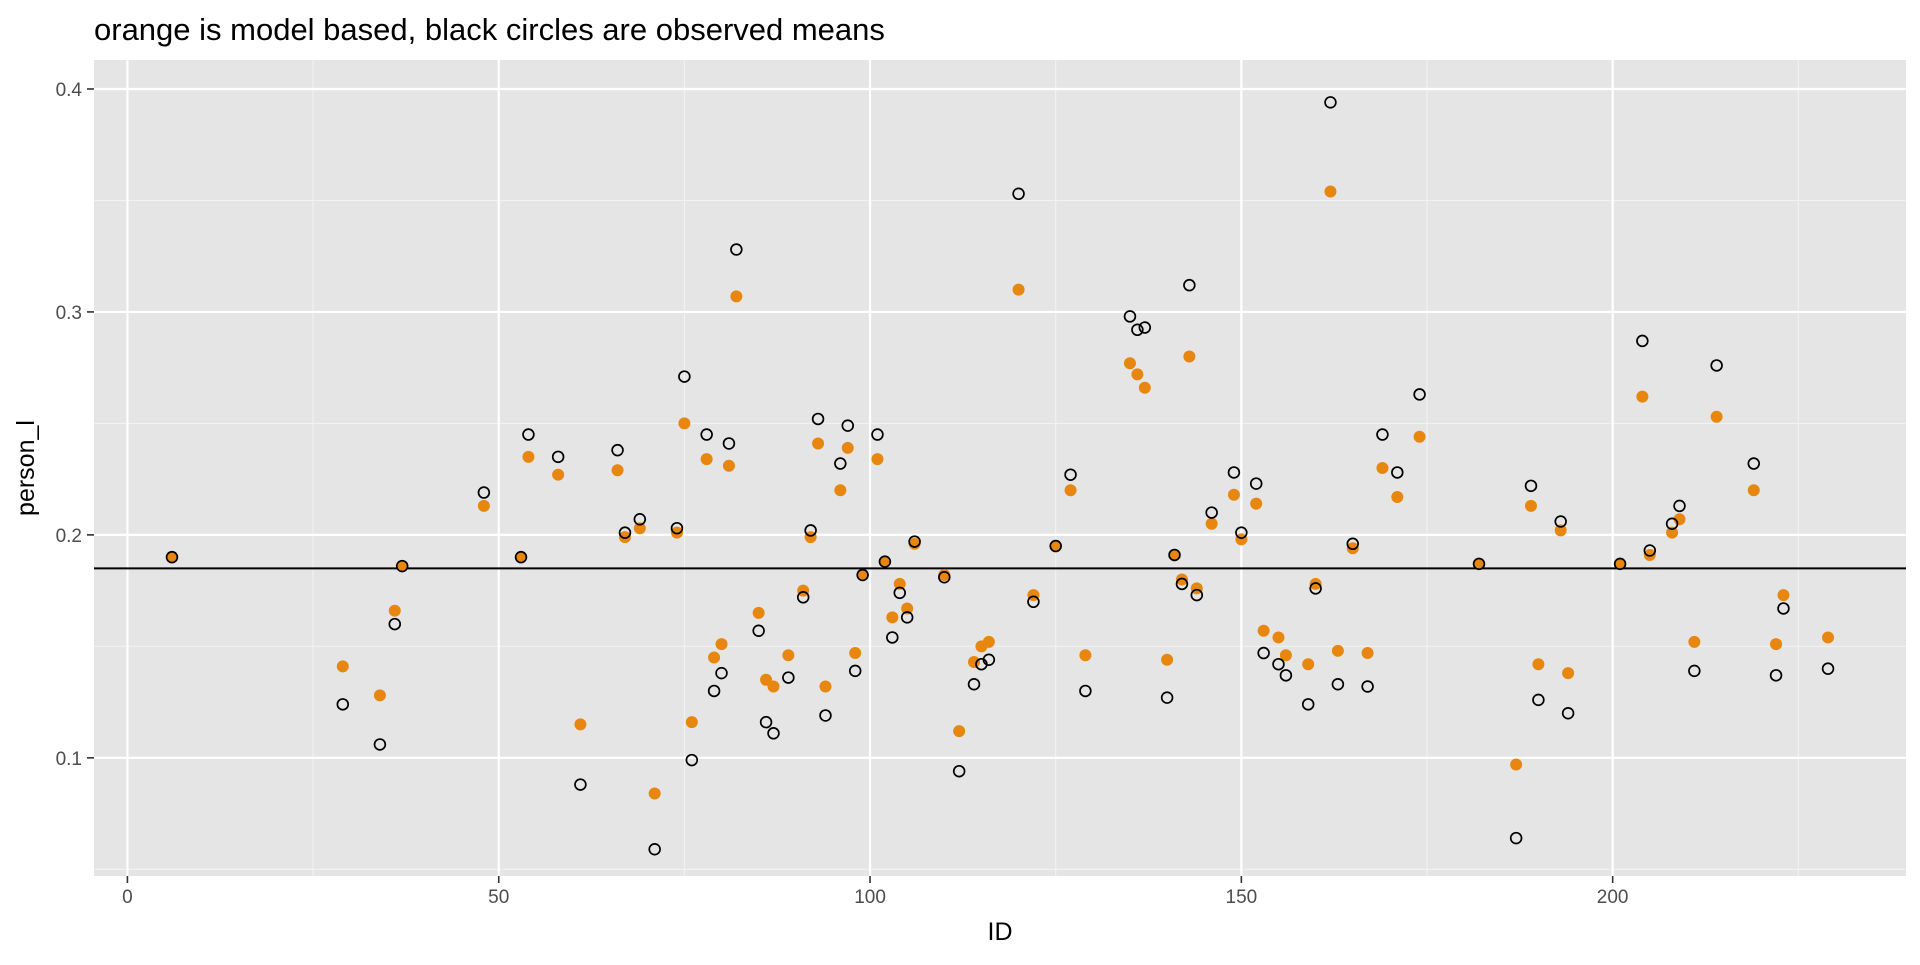 This screenshot has height=965, width=1920. I want to click on x-axis: 0 50 100 150 200, so click(875, 892).